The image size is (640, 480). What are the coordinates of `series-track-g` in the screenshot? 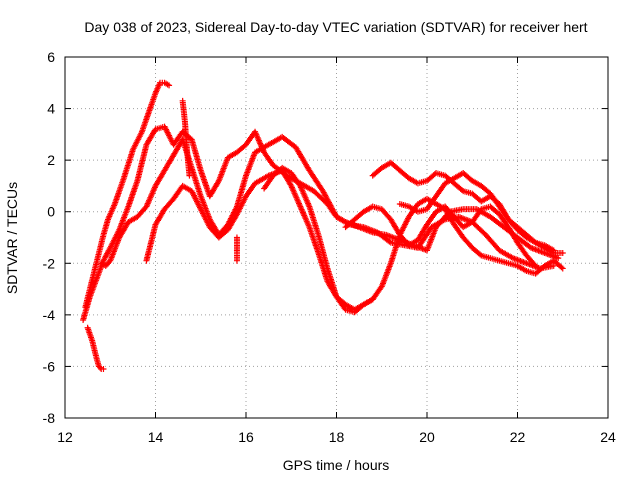 It's located at (236, 249).